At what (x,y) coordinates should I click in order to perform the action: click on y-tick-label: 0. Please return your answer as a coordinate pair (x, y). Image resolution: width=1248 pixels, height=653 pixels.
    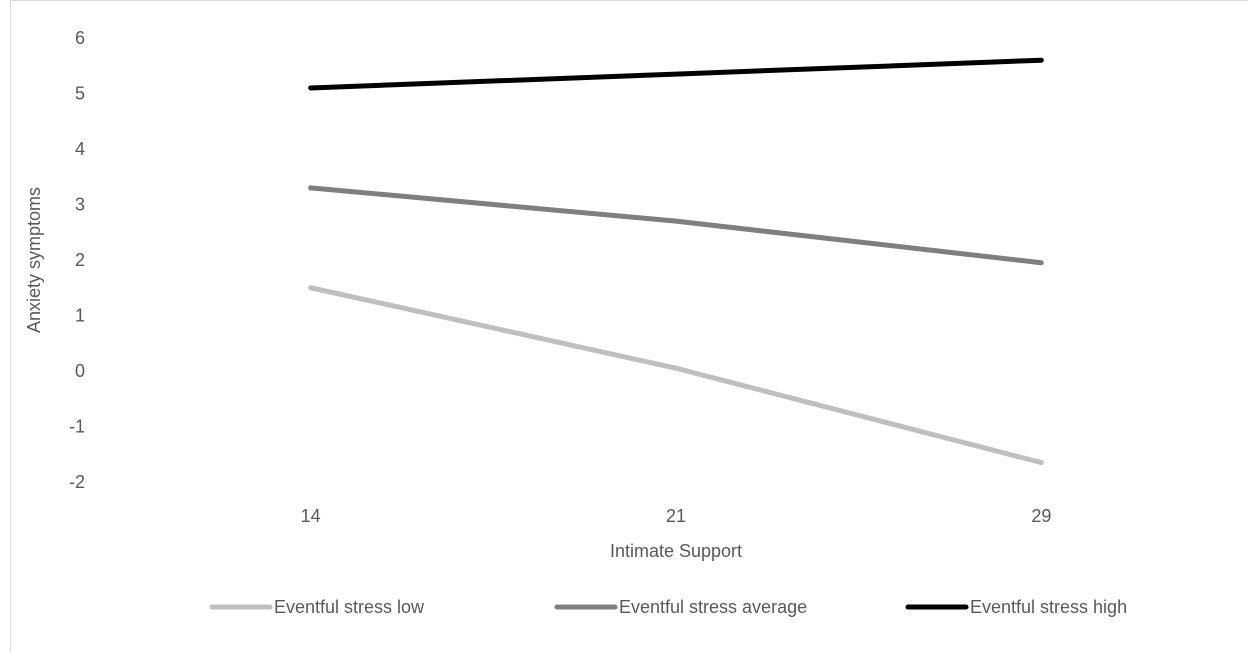
    Looking at the image, I should click on (80, 371).